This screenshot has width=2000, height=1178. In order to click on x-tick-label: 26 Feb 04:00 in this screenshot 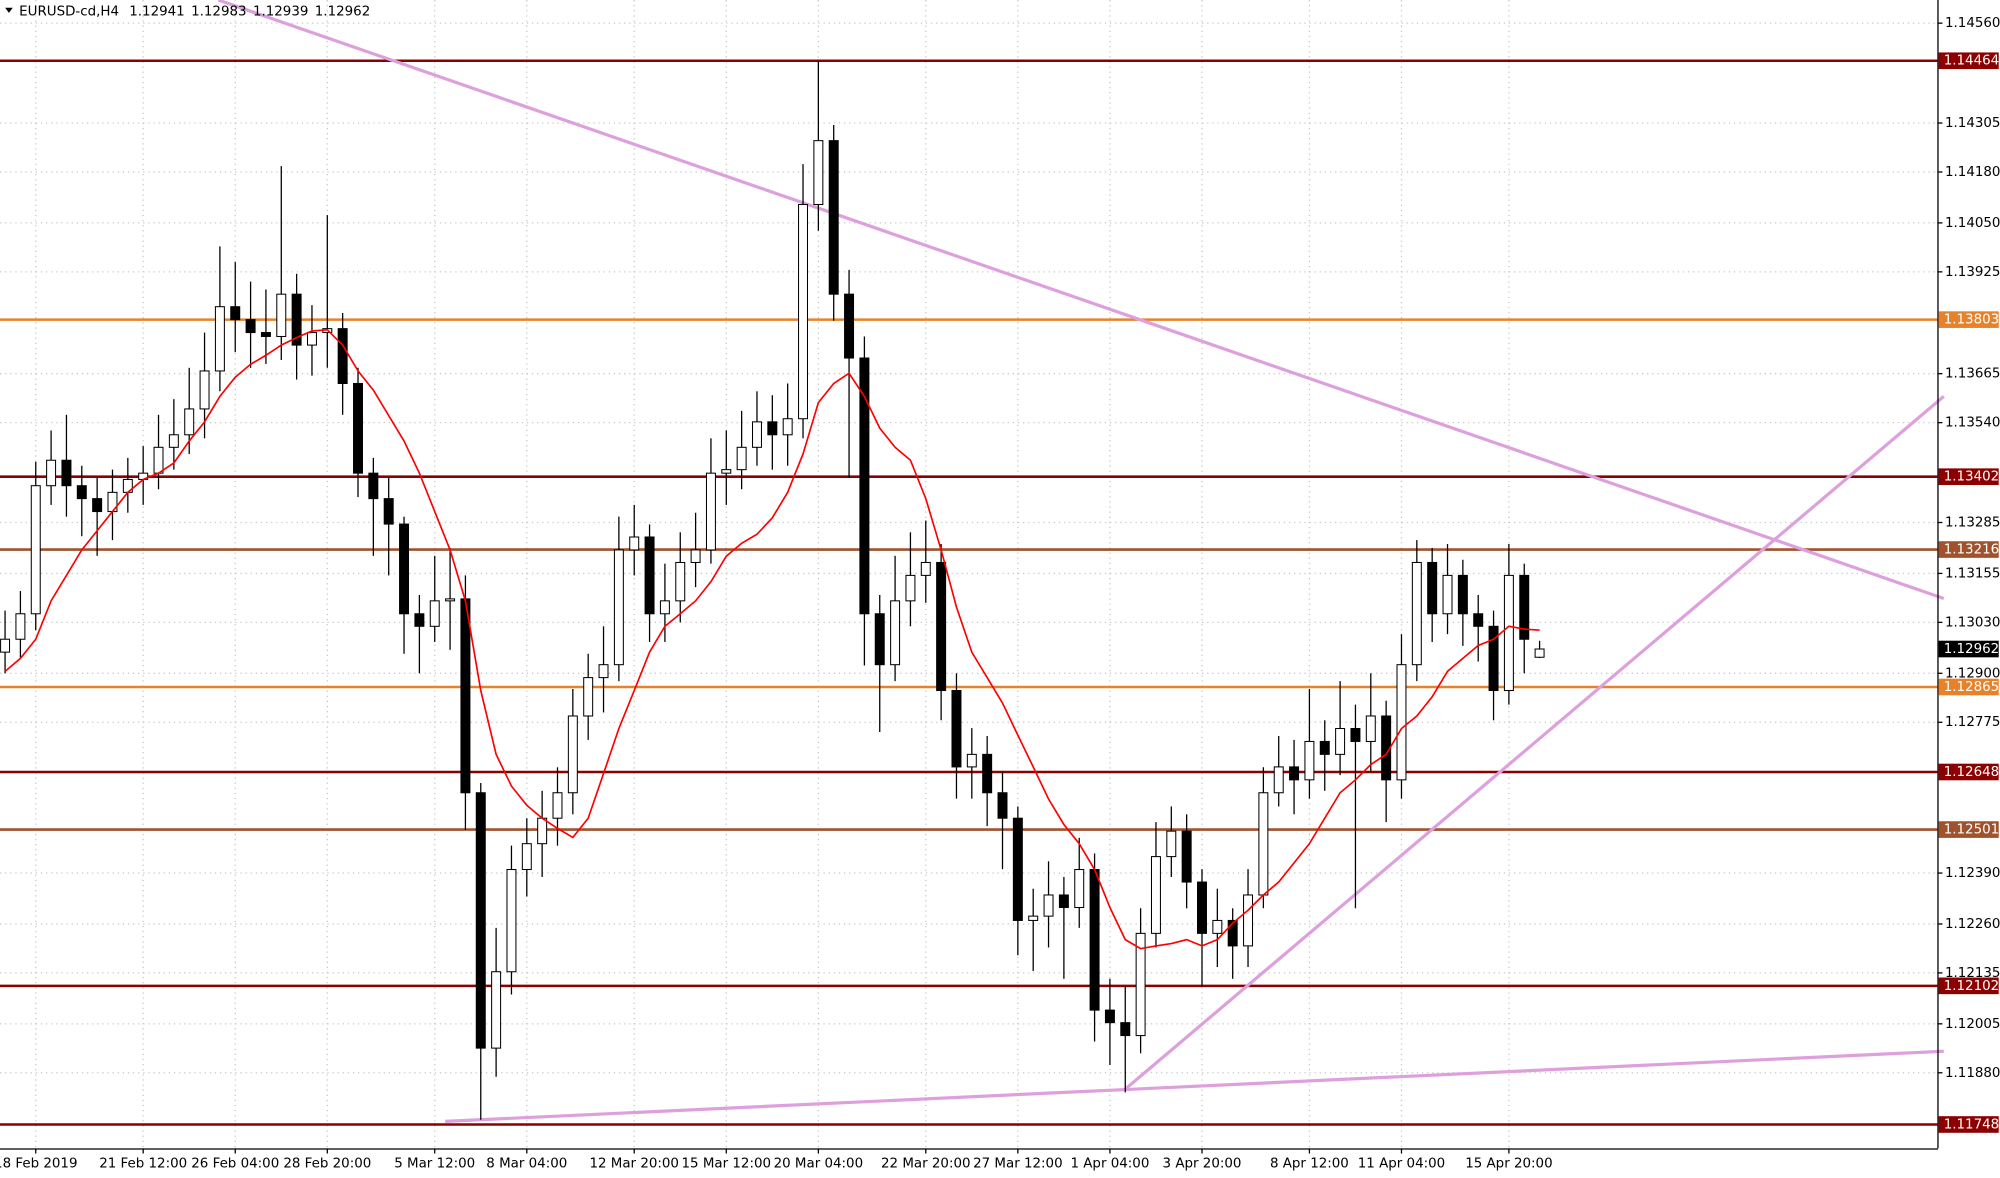, I will do `click(235, 1164)`.